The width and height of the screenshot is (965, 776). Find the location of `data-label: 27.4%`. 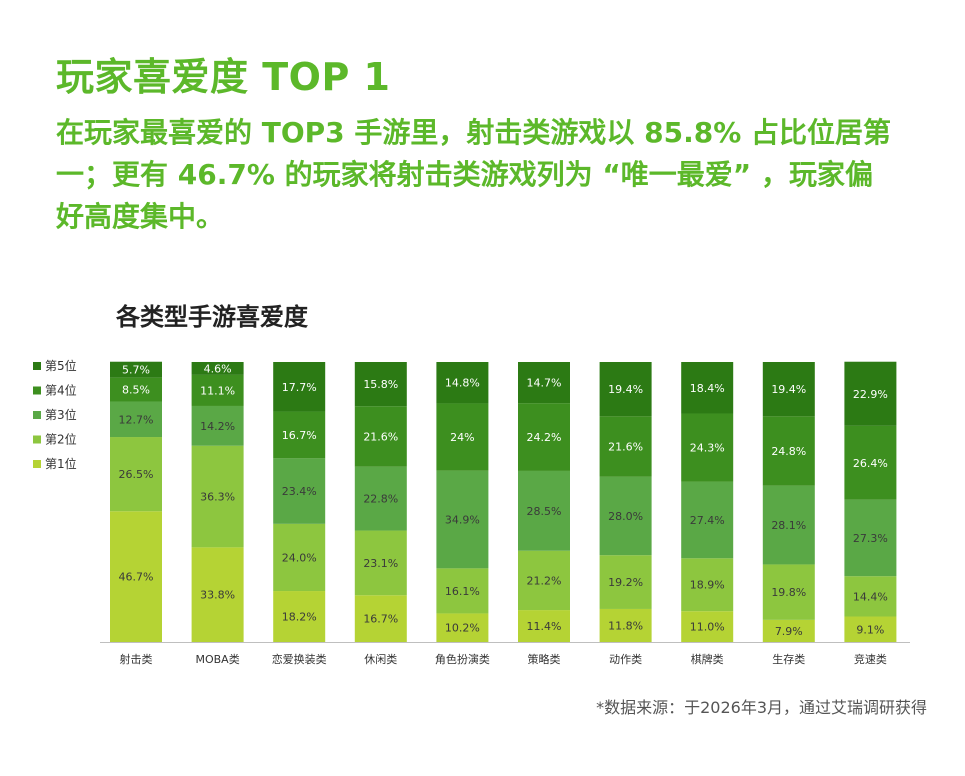

data-label: 27.4% is located at coordinates (707, 520).